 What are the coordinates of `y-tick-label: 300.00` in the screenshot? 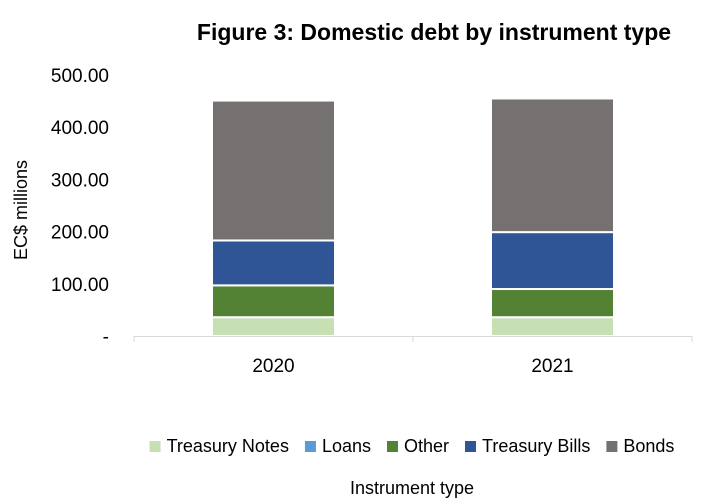 It's located at (80, 180).